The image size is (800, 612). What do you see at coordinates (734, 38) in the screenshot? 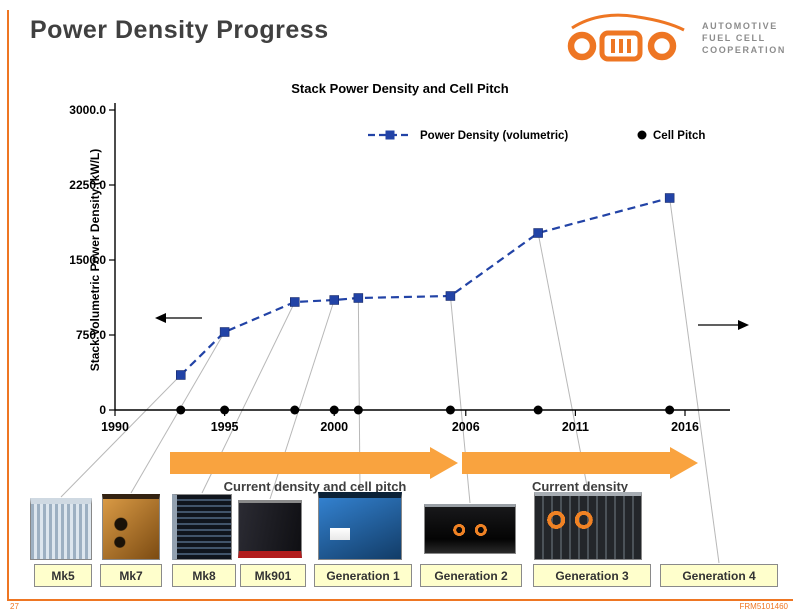
I see `logo-text-line2: FUEL CELL` at bounding box center [734, 38].